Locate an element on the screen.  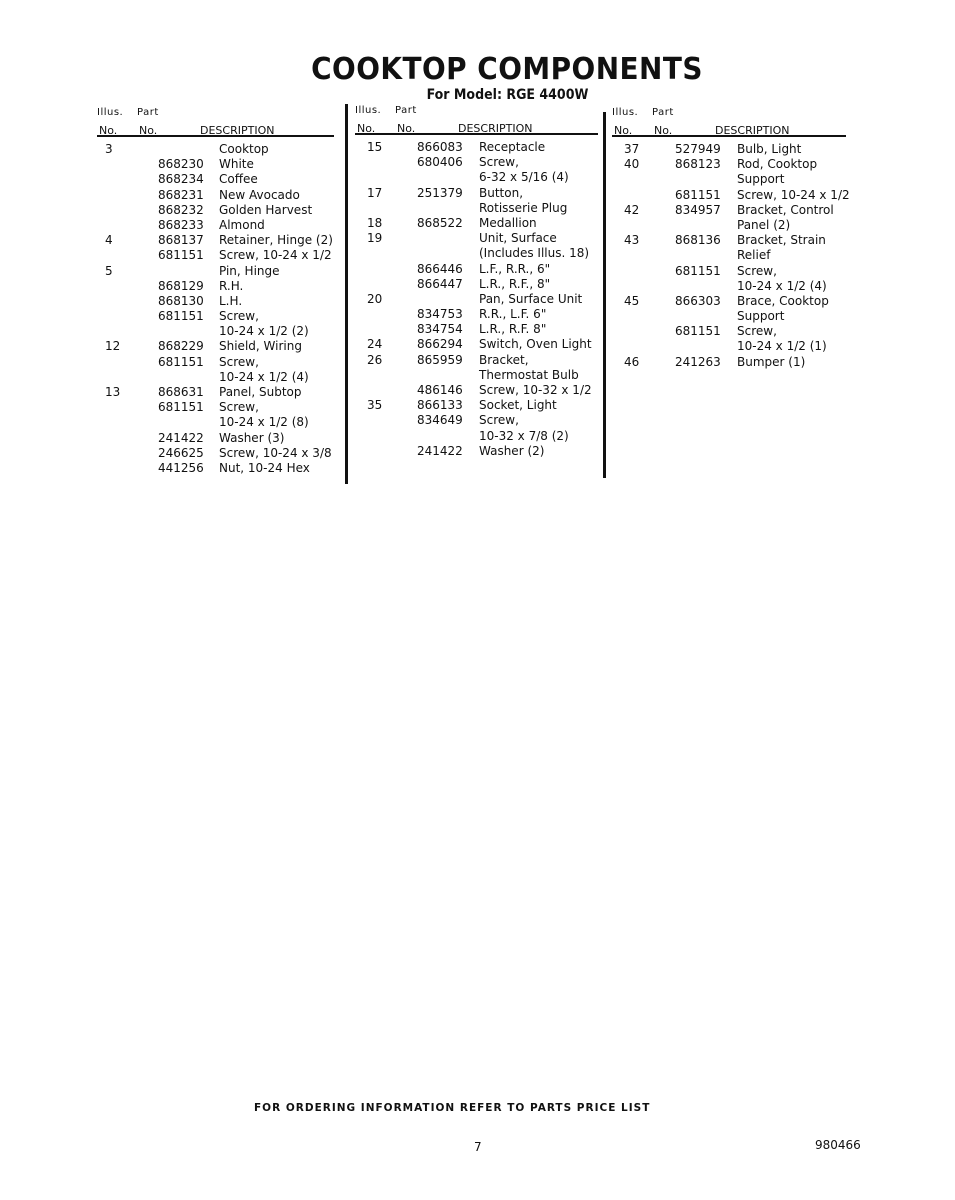
part-number: 866447 is located at coordinates (440, 283).